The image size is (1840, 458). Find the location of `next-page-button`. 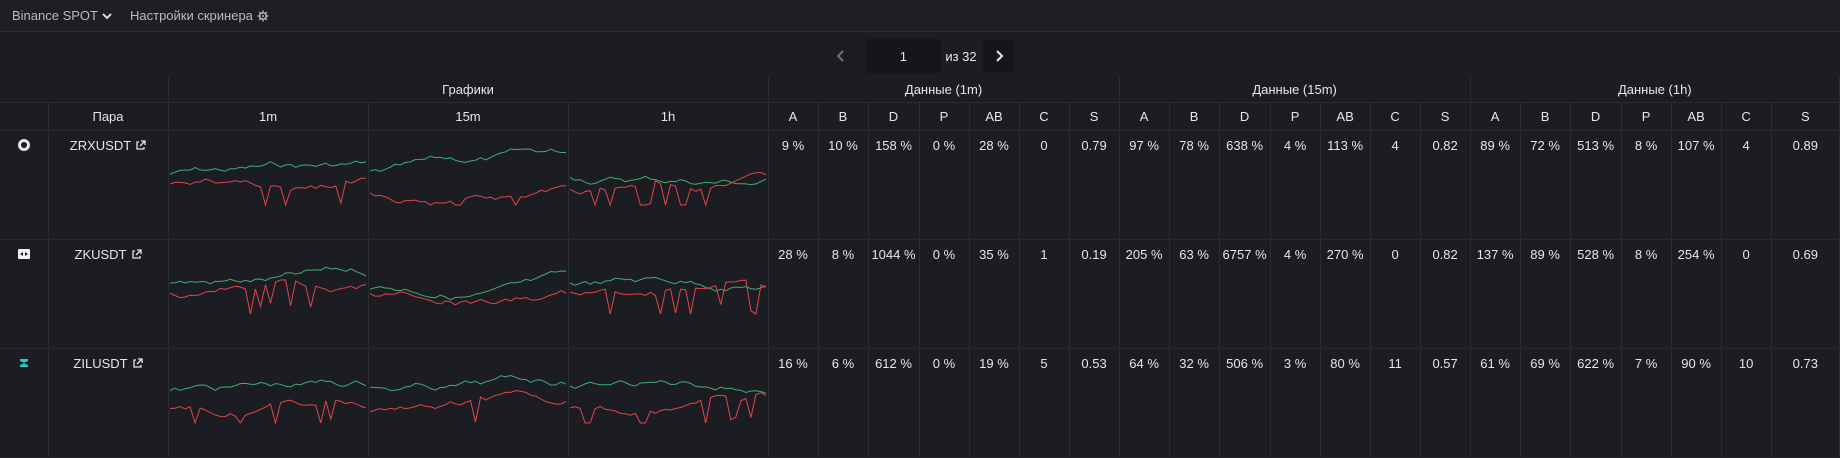

next-page-button is located at coordinates (998, 56).